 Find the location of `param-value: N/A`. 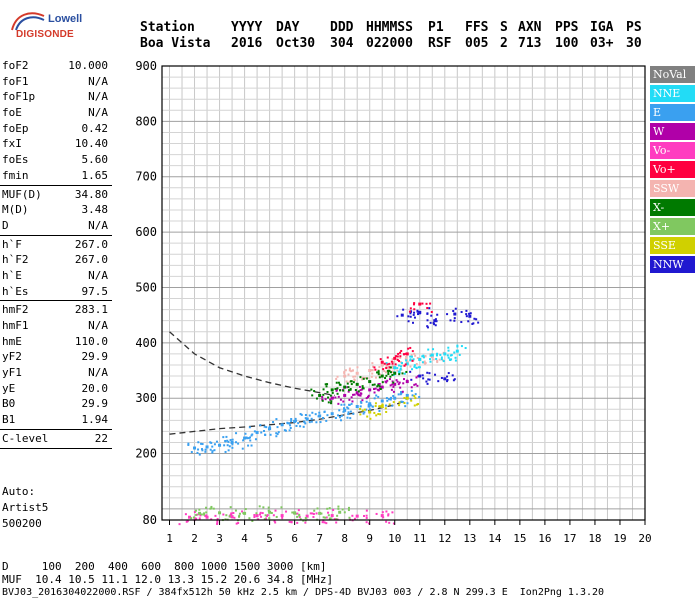

param-value: N/A is located at coordinates (98, 275).